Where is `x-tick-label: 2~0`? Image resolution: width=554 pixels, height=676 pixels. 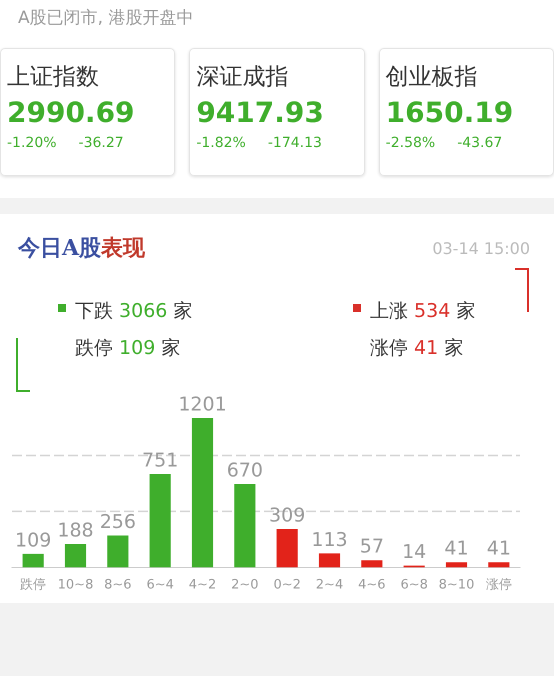 x-tick-label: 2~0 is located at coordinates (245, 585).